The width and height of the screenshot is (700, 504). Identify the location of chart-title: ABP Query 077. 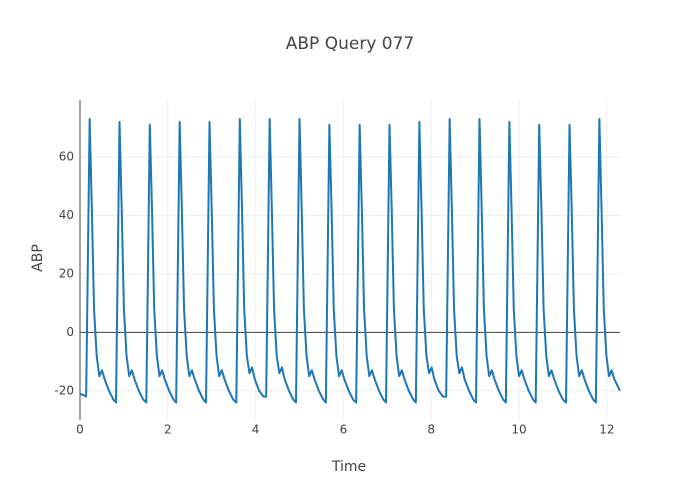
(350, 44).